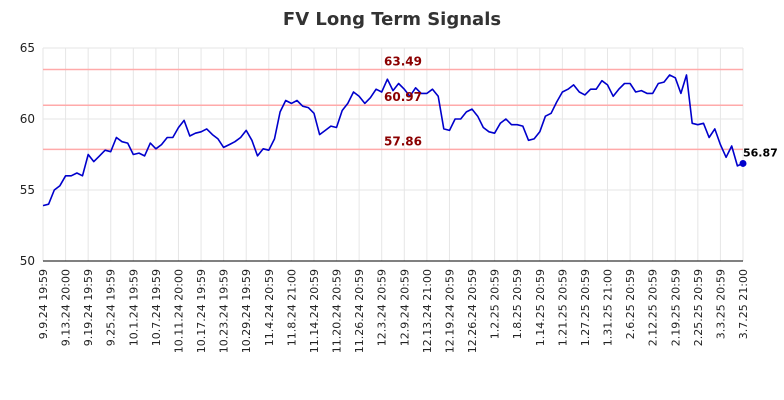 This screenshot has height=400, width=784. I want to click on x-tick-label: 9.19.24 19:59, so click(88, 307).